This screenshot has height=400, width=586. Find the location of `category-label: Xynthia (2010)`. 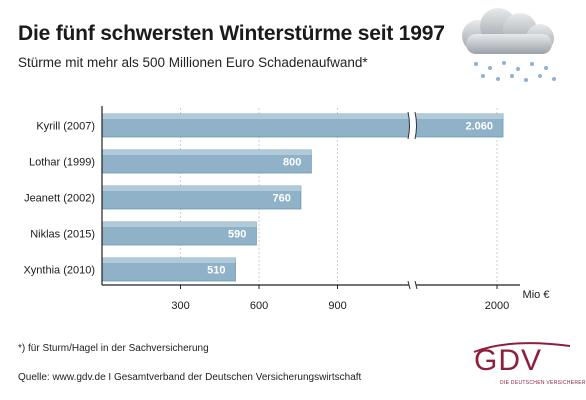

category-label: Xynthia (2010) is located at coordinates (59, 271).